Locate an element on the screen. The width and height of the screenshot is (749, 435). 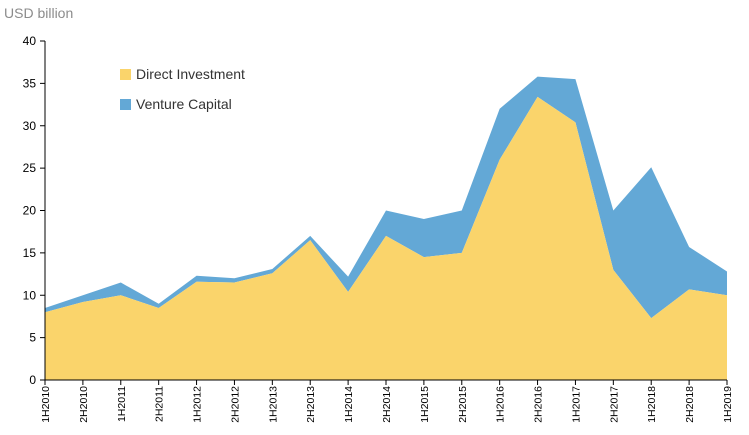
legend-swatch-direct-investment is located at coordinates (125, 74).